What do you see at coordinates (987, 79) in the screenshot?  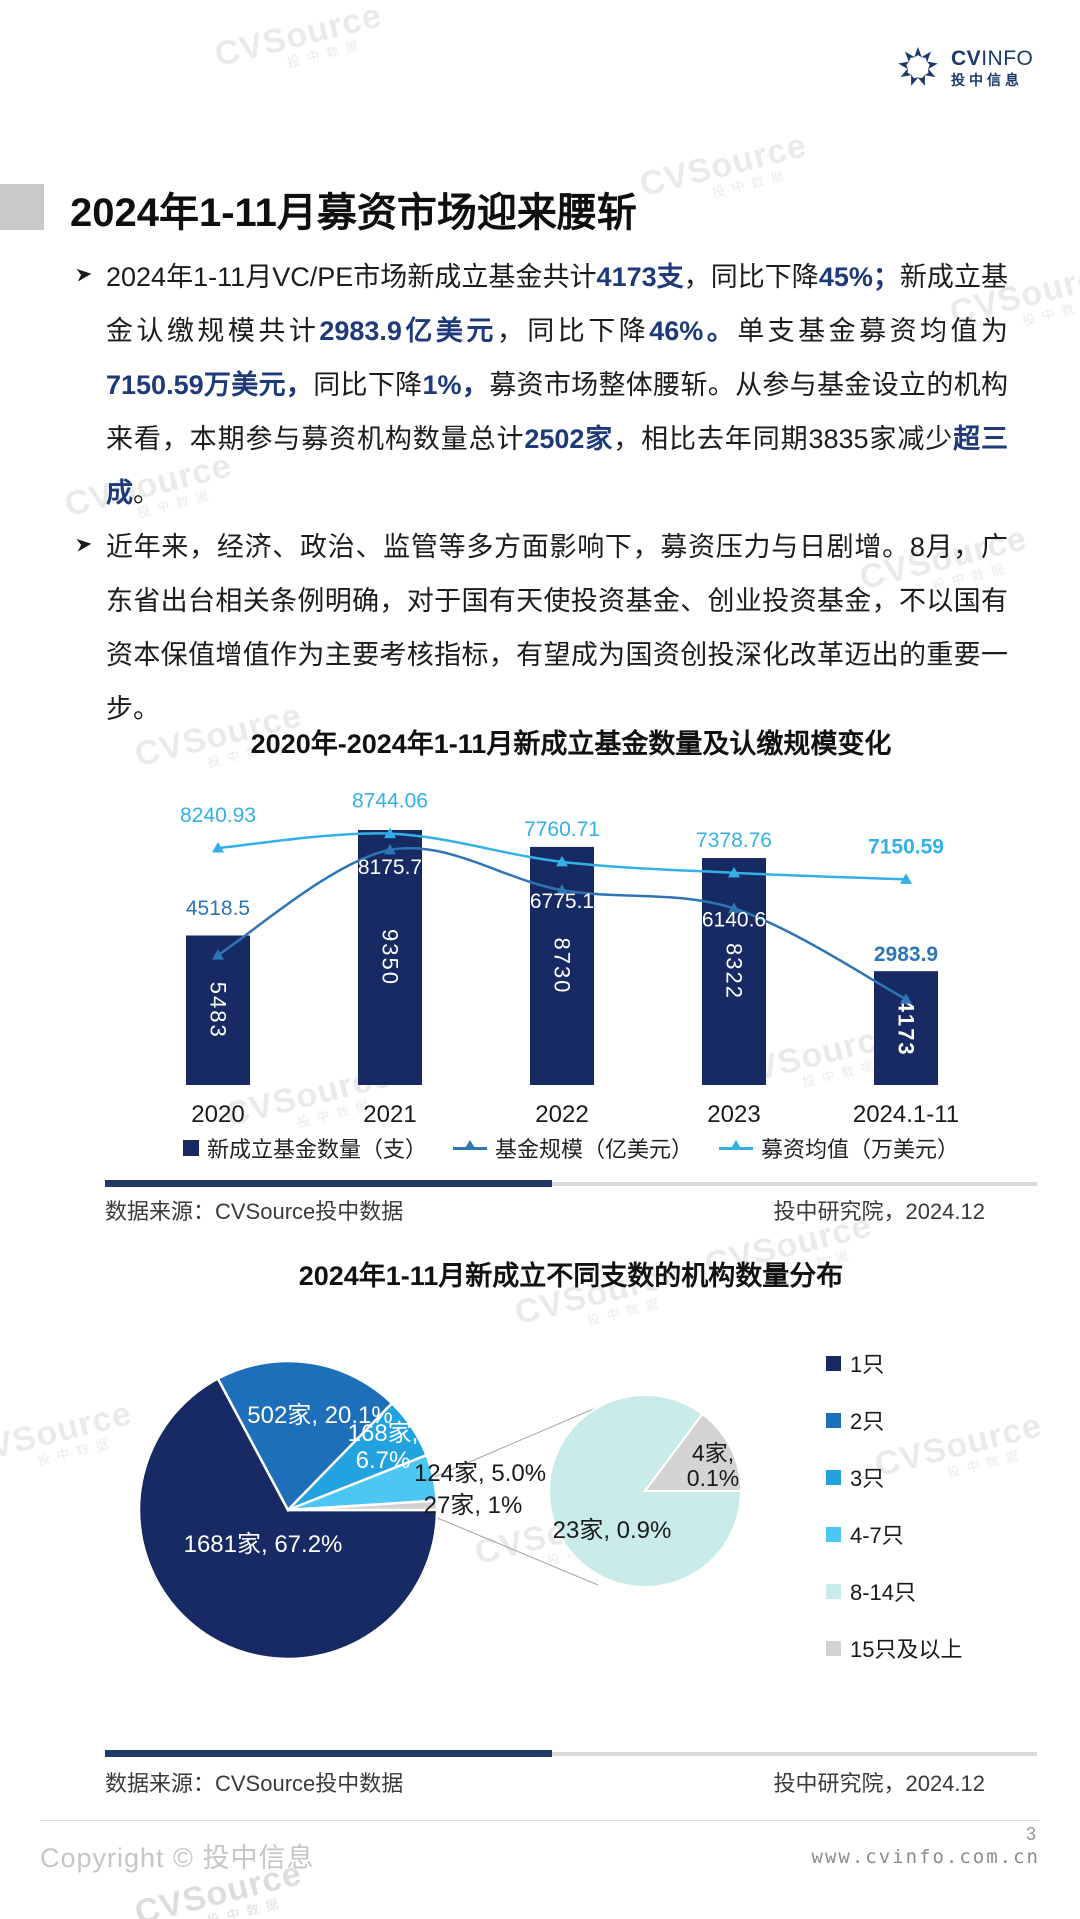 I see `logo-subtitle: 投中信息` at bounding box center [987, 79].